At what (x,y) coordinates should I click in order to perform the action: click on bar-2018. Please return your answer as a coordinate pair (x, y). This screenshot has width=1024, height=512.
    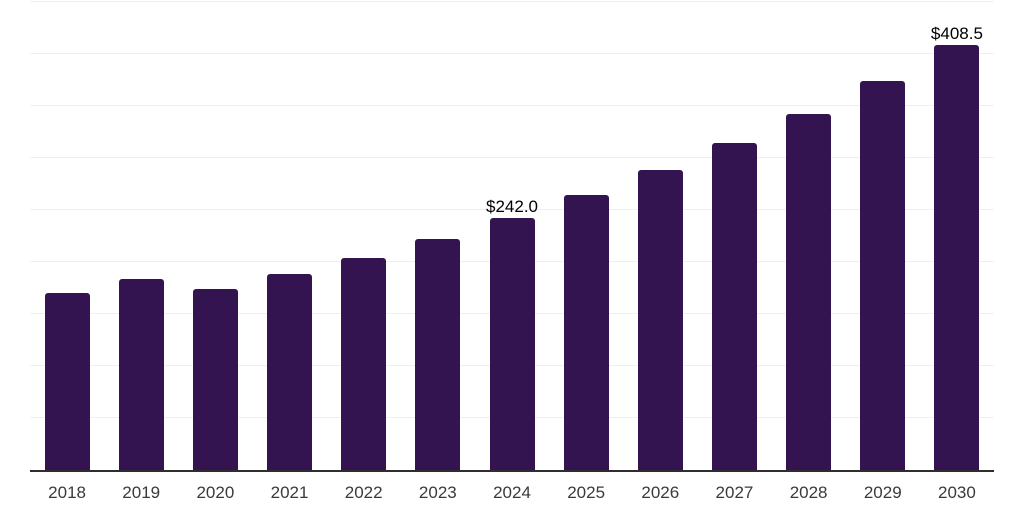
    Looking at the image, I should click on (67, 381).